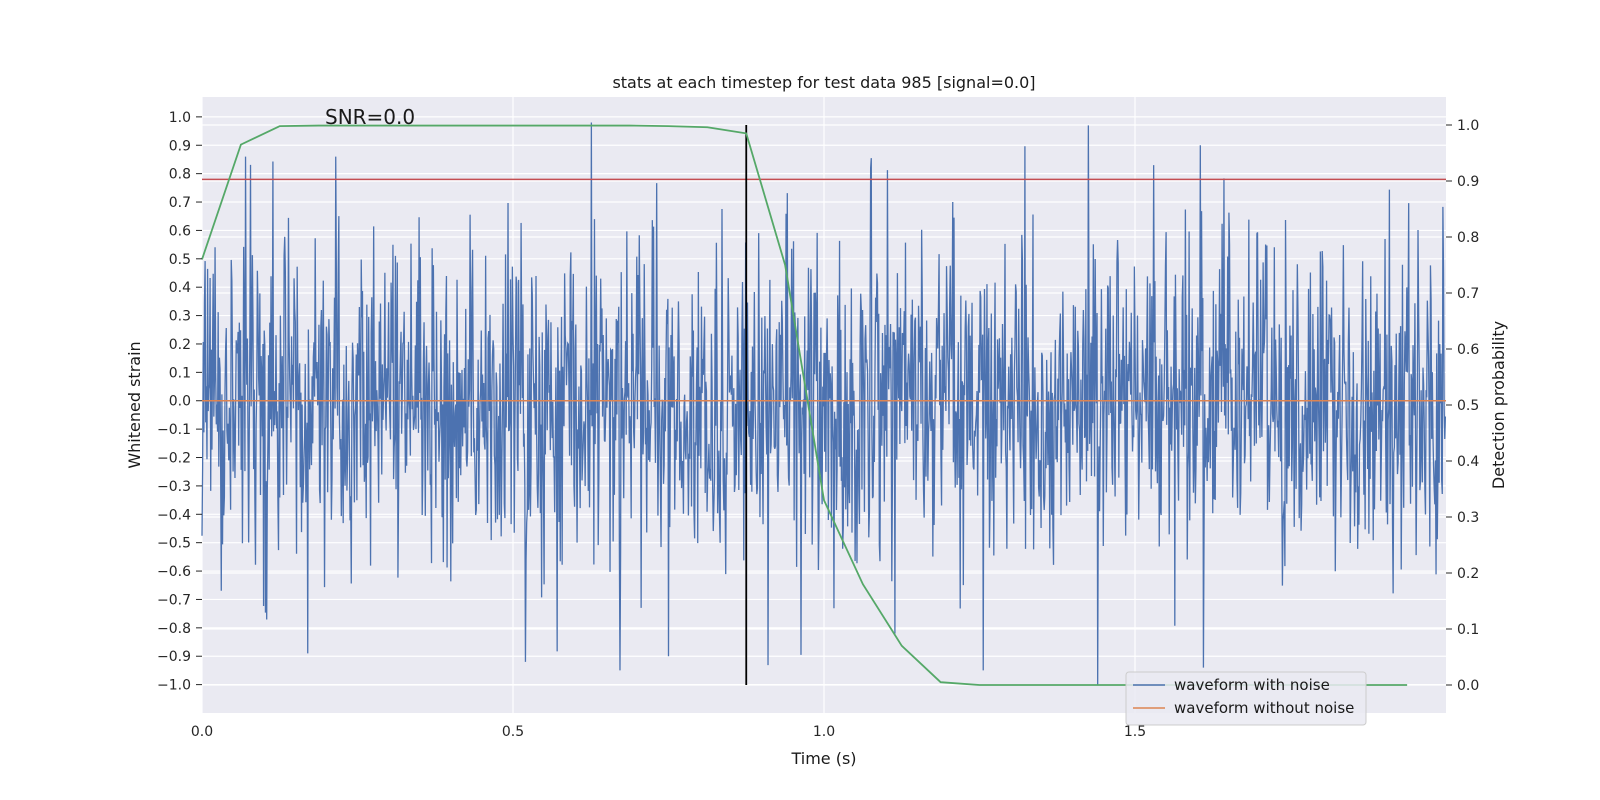  What do you see at coordinates (1468, 350) in the screenshot?
I see `y-right-tick-label-4: 0.6` at bounding box center [1468, 350].